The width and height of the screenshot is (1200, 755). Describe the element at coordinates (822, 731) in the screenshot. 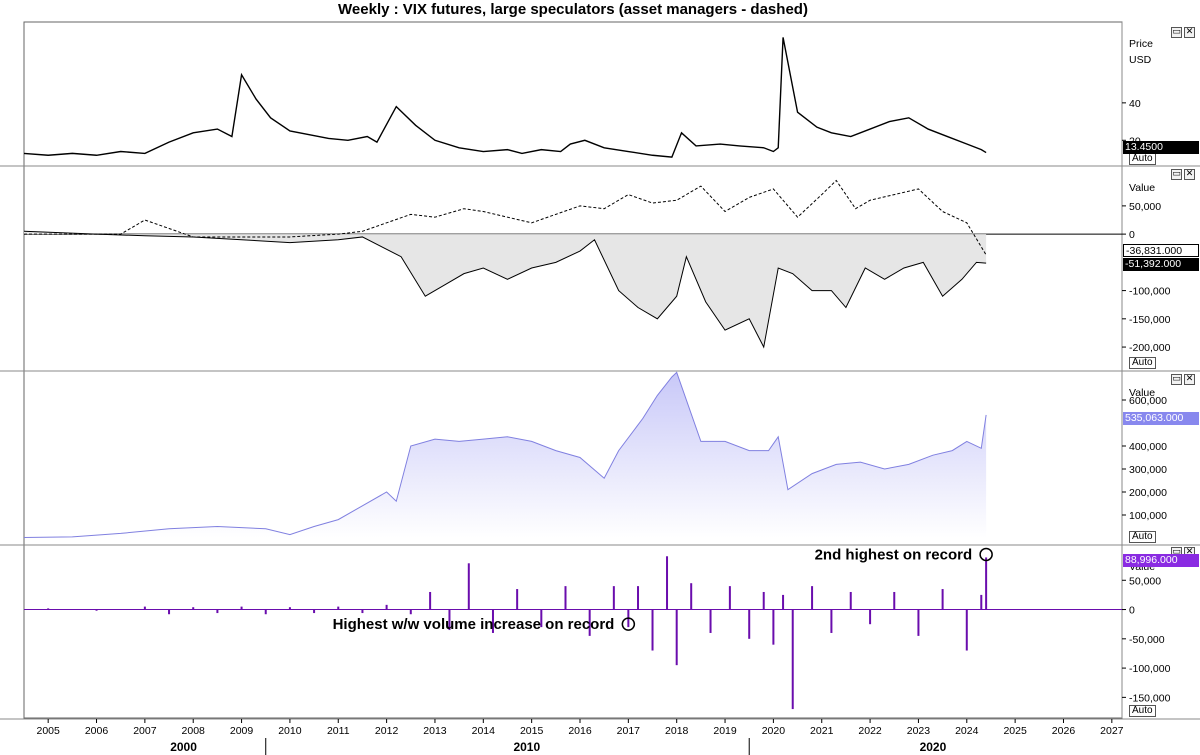

I see `x-tick-label-year: 2021` at that location.